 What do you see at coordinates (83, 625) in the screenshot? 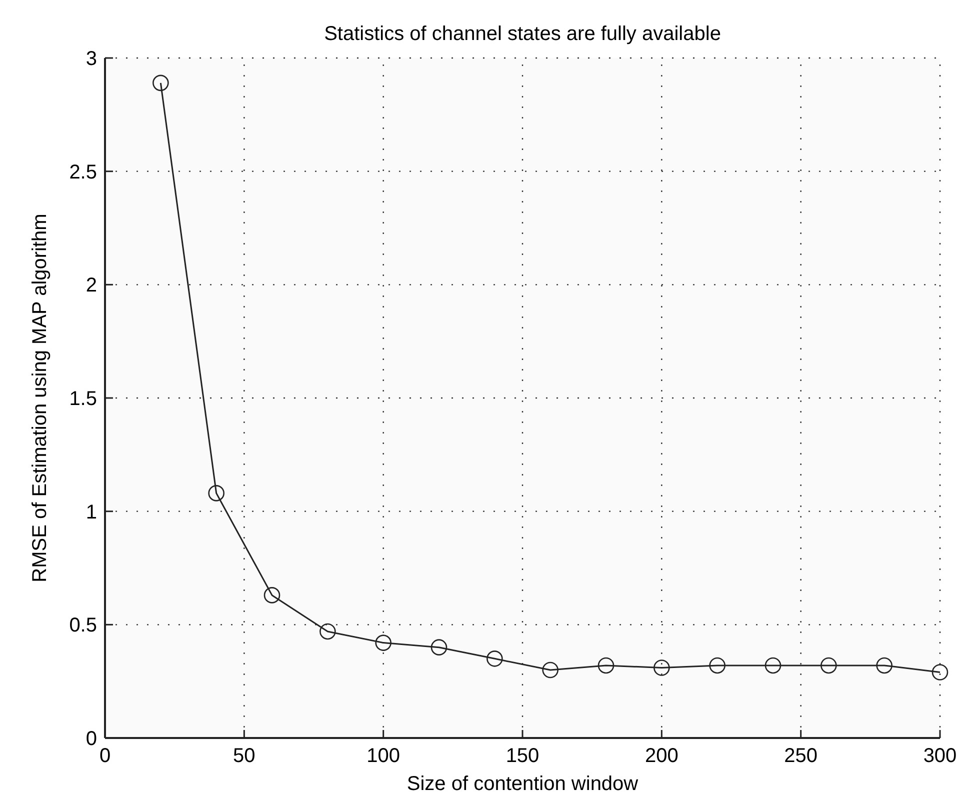
I see `y-tick-label: 0.5` at bounding box center [83, 625].